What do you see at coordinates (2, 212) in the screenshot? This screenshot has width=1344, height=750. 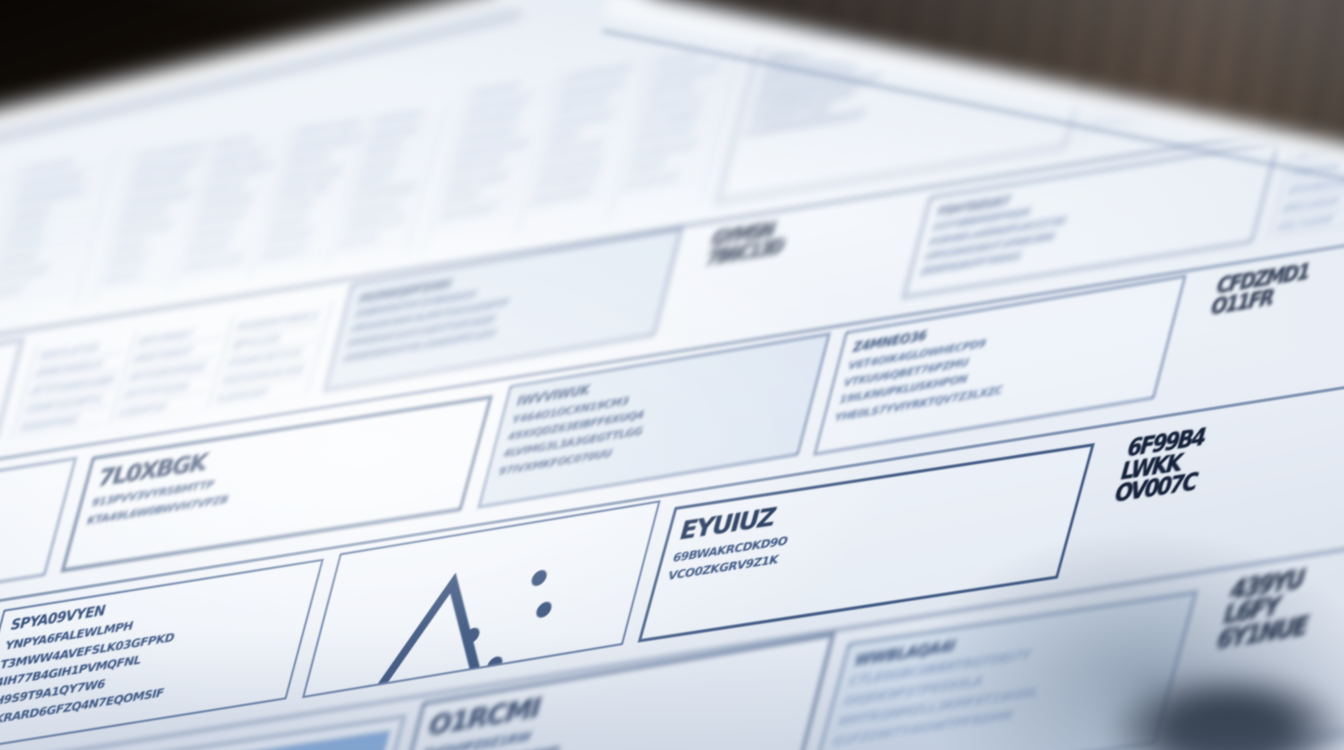 I see `pseudo-text-line: LYUNPKT16C` at bounding box center [2, 212].